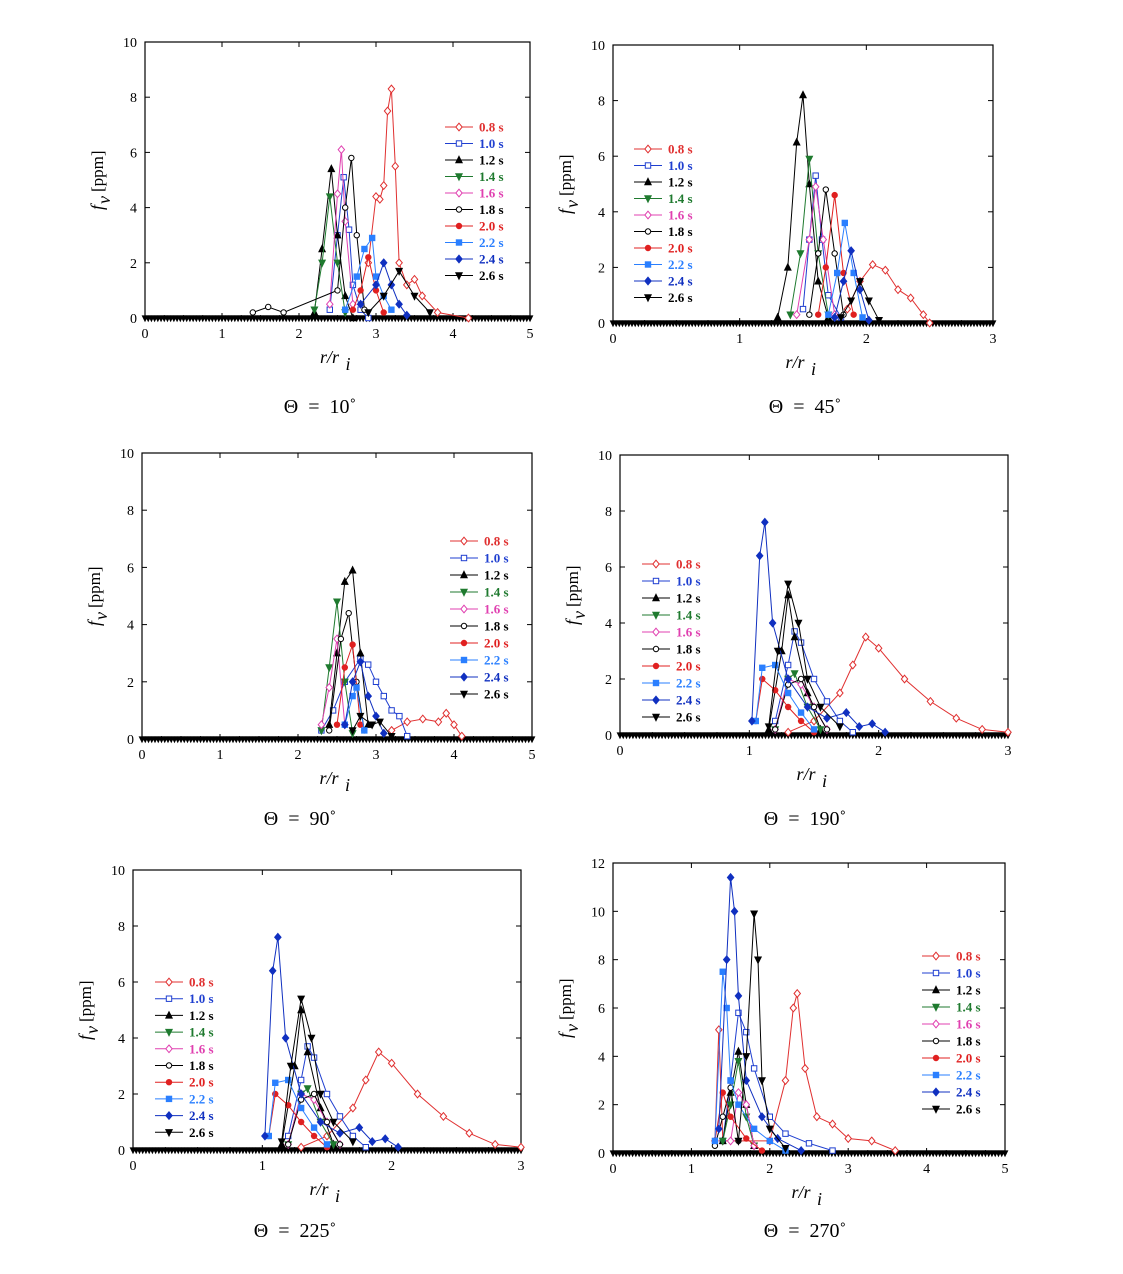 This screenshot has height=1274, width=1123. What do you see at coordinates (803, 205) in the screenshot?
I see `series-1-2-s` at bounding box center [803, 205].